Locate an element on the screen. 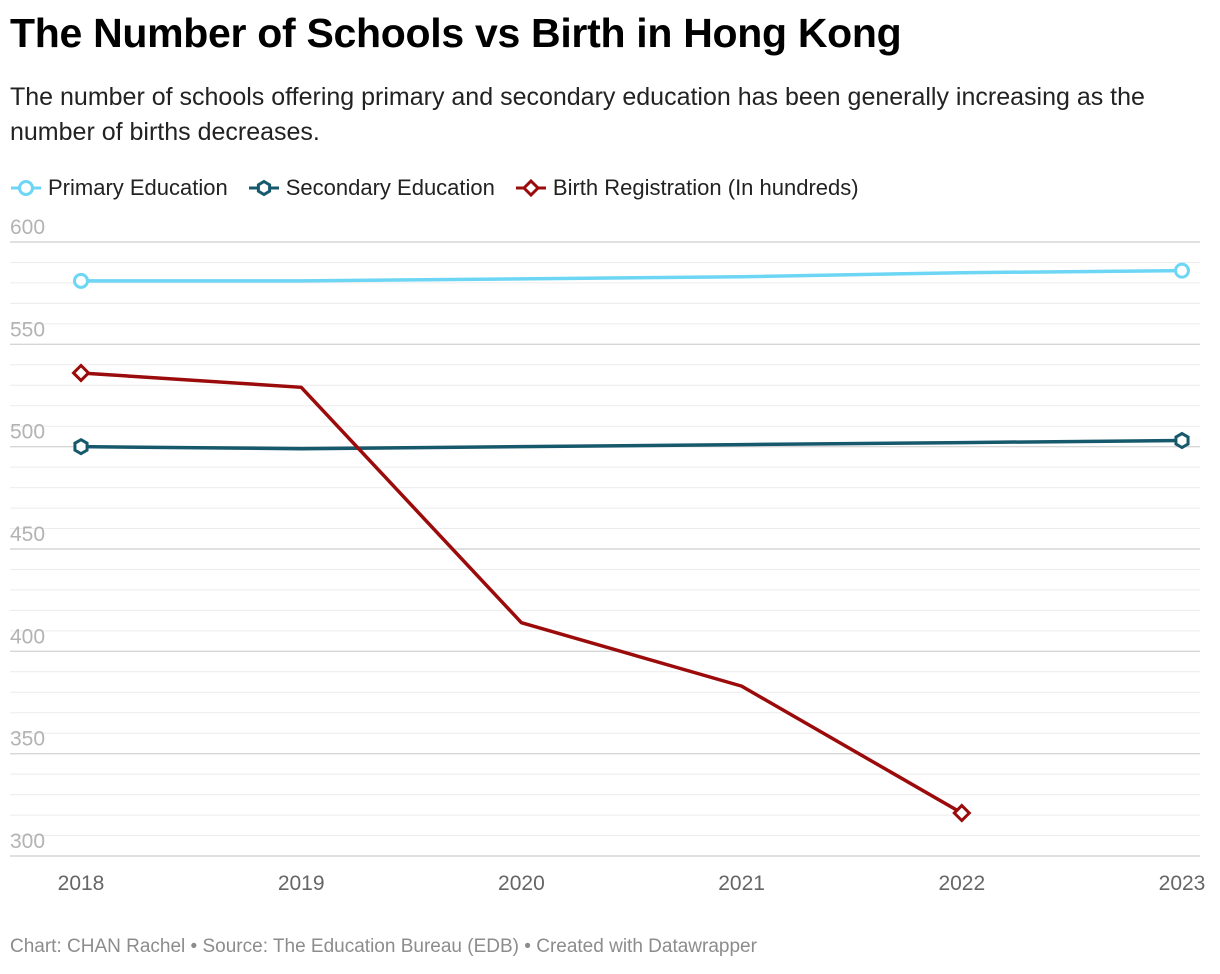  circle-marker-icon is located at coordinates (26, 188).